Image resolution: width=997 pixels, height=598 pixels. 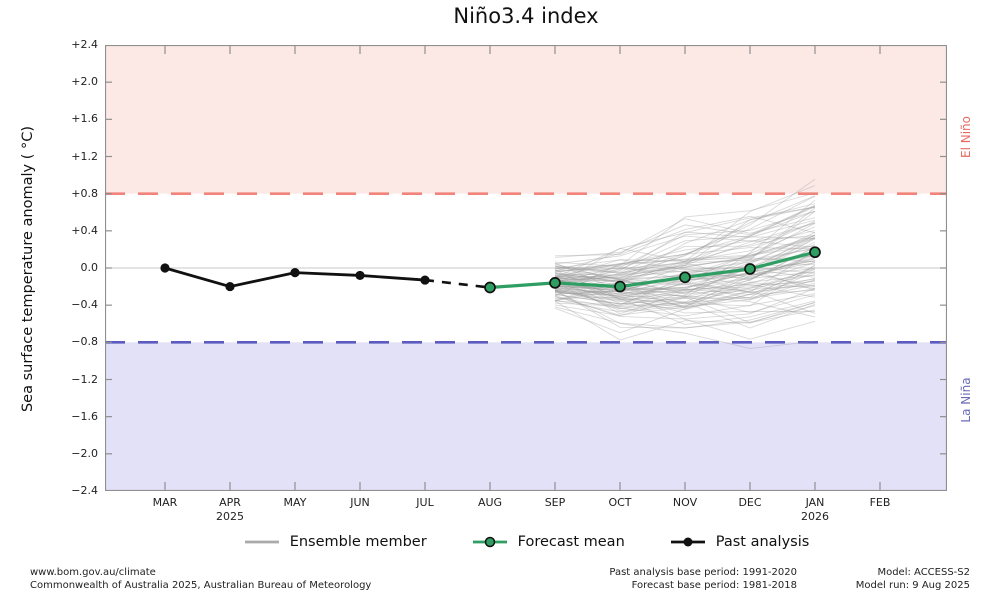 What do you see at coordinates (261, 542) in the screenshot?
I see `ensemble-line-swatch` at bounding box center [261, 542].